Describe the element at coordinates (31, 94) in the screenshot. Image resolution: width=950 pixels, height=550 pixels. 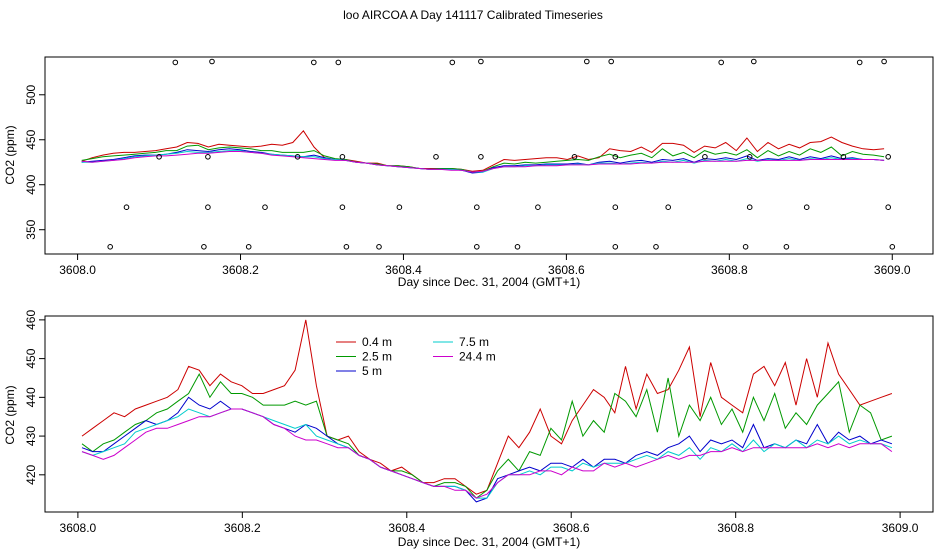
I see `top-y-tick-label: 500` at that location.